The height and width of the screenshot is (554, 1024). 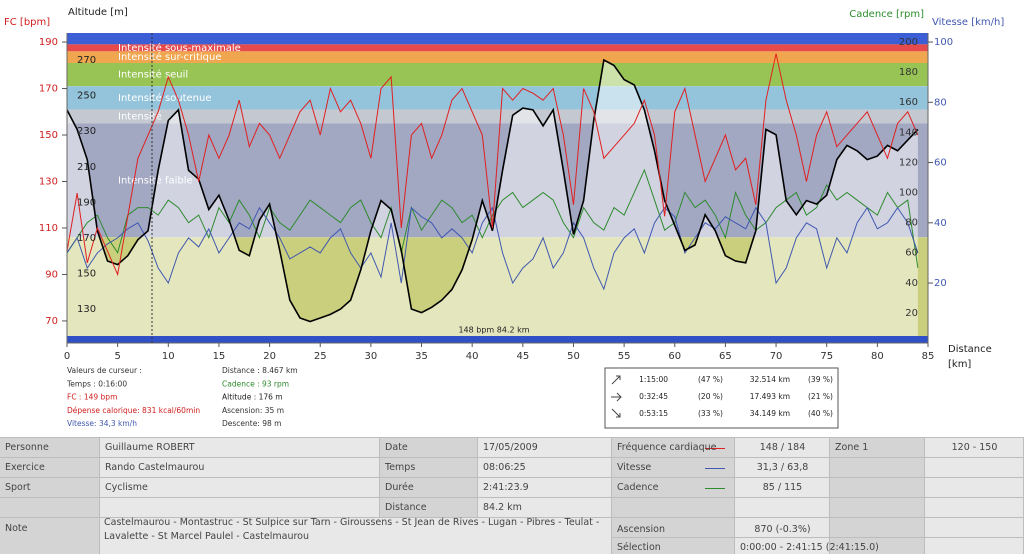 What do you see at coordinates (18, 487) in the screenshot?
I see `table-text: Sport` at bounding box center [18, 487].